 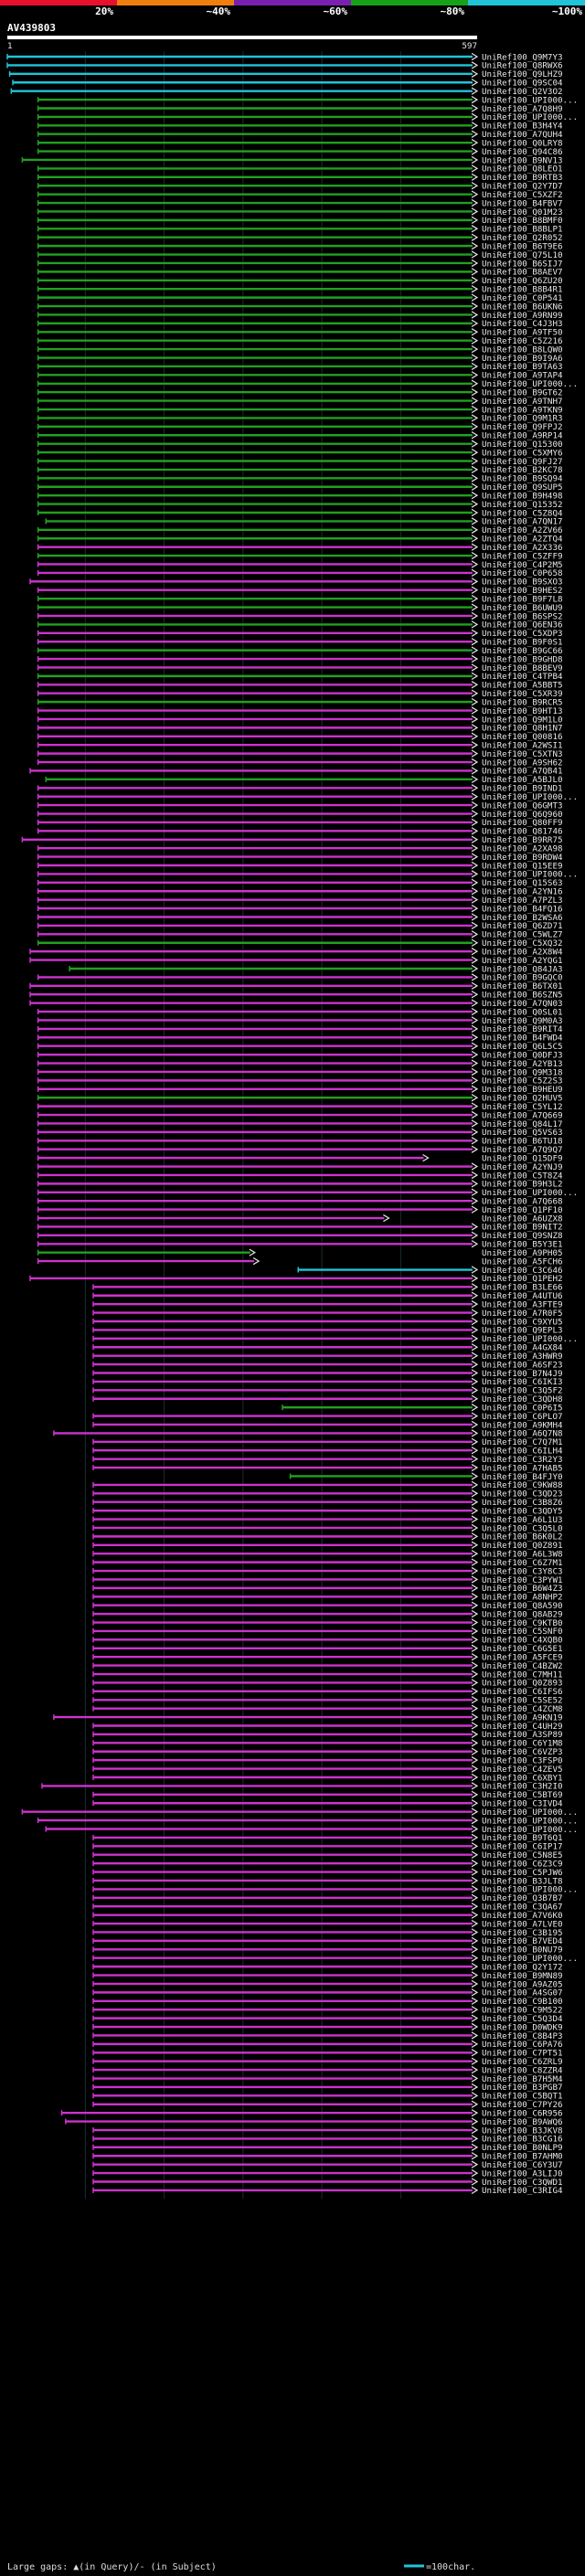 What do you see at coordinates (522, 540) in the screenshot?
I see `hit-label: UniRef100_A2ZTQ4` at bounding box center [522, 540].